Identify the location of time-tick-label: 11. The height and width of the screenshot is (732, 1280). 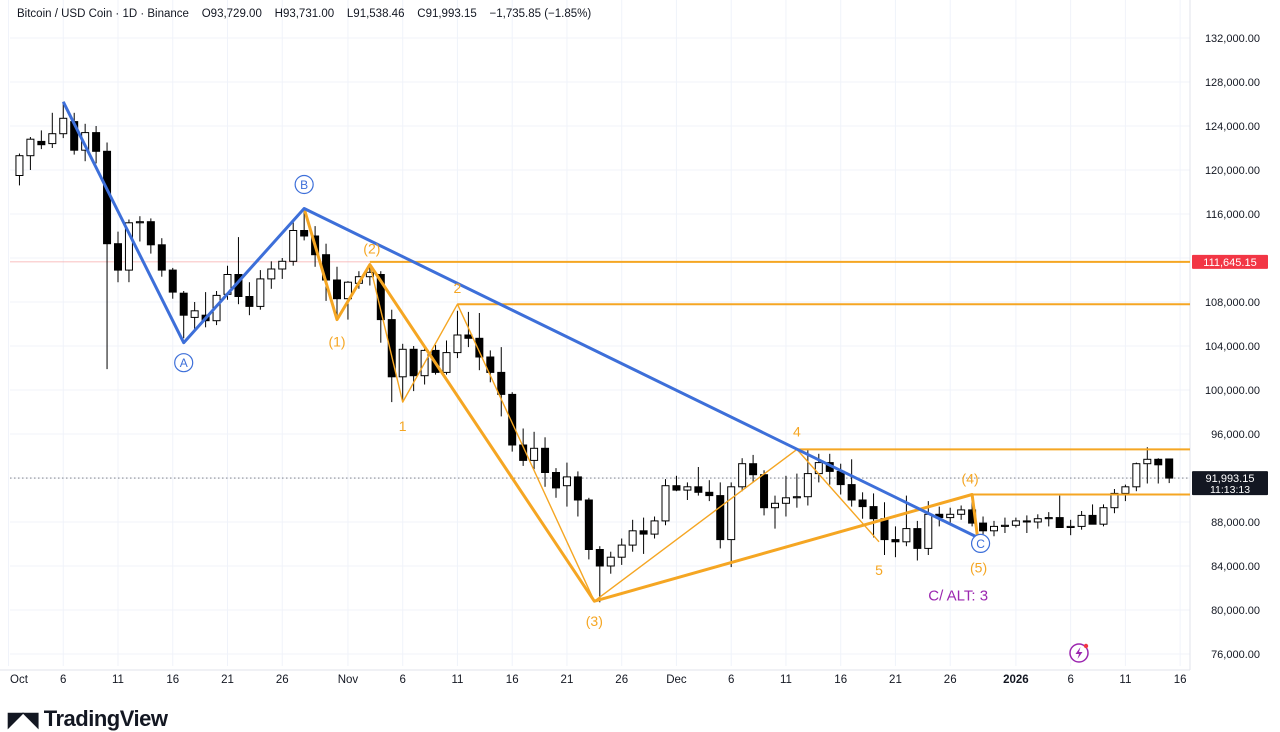
(1125, 680).